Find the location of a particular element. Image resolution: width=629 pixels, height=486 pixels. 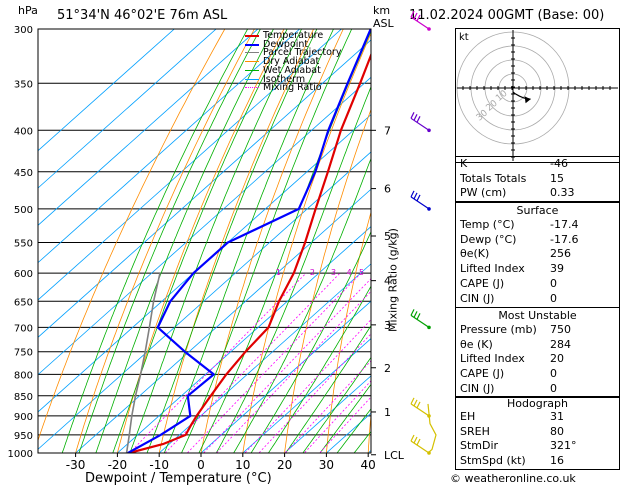

hpa-axis-title: hPa is located at coordinates (28, 10).